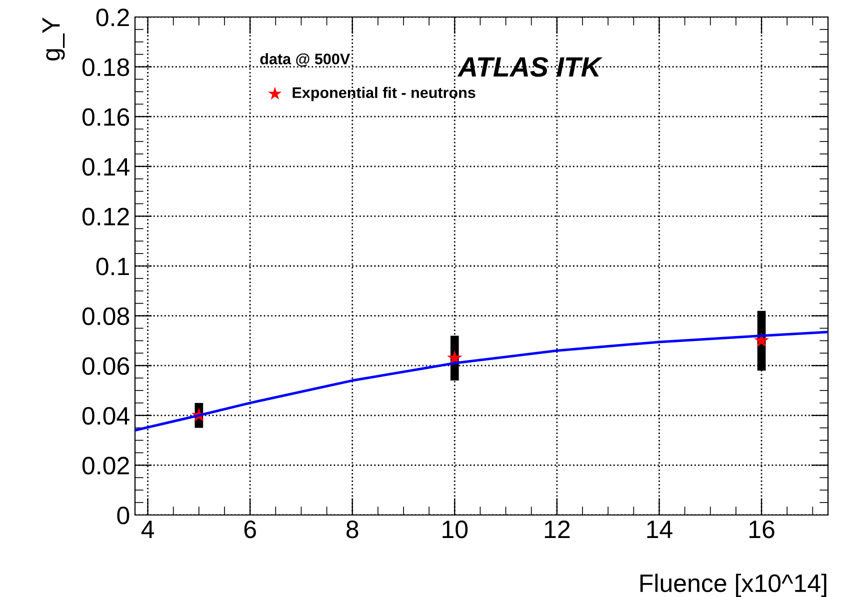 The width and height of the screenshot is (859, 597). What do you see at coordinates (123, 515) in the screenshot?
I see `y-tick-label: 0` at bounding box center [123, 515].